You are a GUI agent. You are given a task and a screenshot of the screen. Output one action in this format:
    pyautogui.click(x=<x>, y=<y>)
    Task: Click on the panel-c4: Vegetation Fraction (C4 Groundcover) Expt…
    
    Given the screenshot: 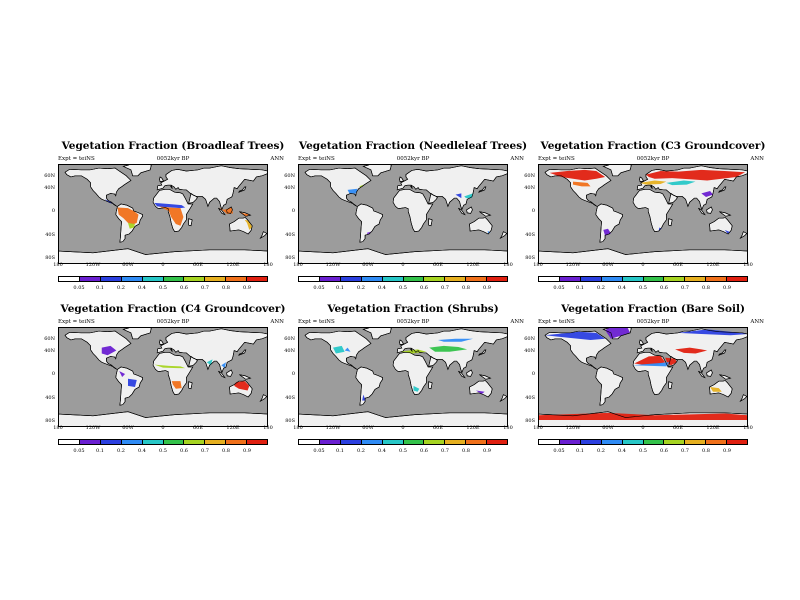 What is the action you would take?
    pyautogui.click(x=166, y=385)
    